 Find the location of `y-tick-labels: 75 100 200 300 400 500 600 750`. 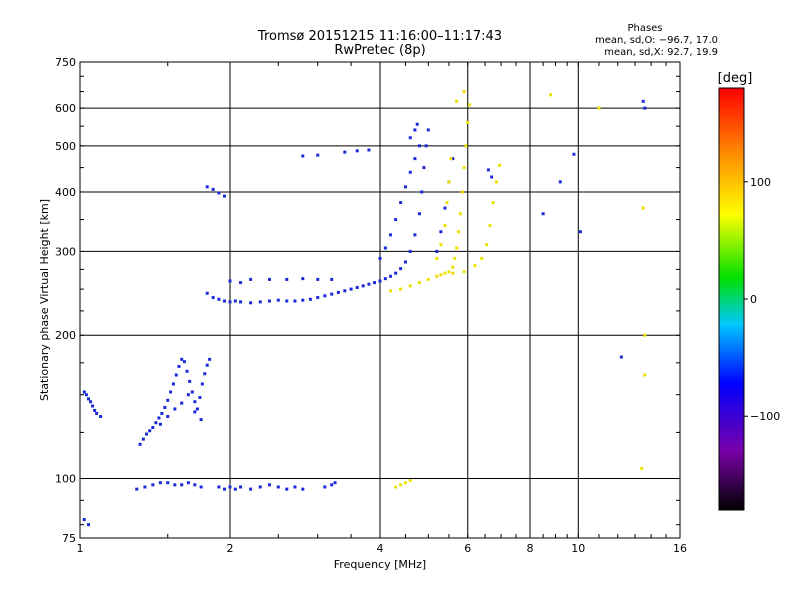

y-tick-labels: 75 100 200 300 400 500 600 750 is located at coordinates (65, 300).